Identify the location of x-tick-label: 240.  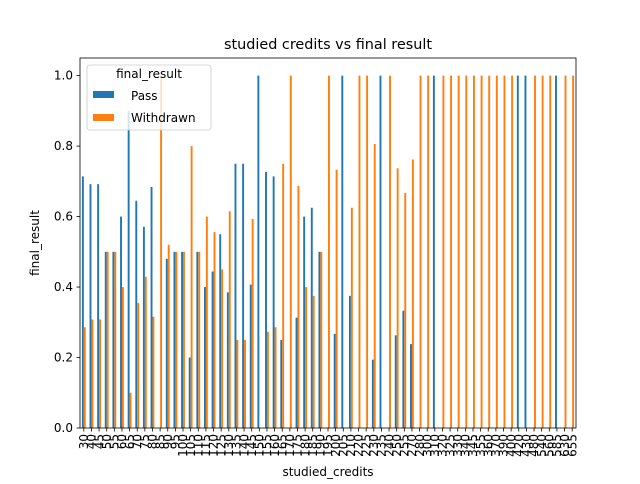
(389, 445).